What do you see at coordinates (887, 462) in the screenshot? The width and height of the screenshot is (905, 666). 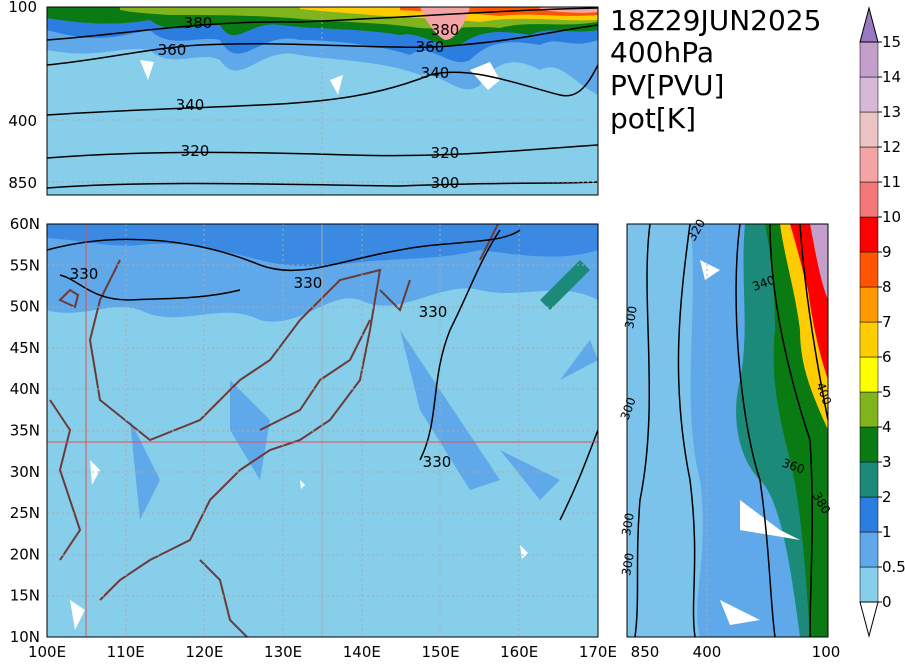 I see `colorbar-label: 3` at bounding box center [887, 462].